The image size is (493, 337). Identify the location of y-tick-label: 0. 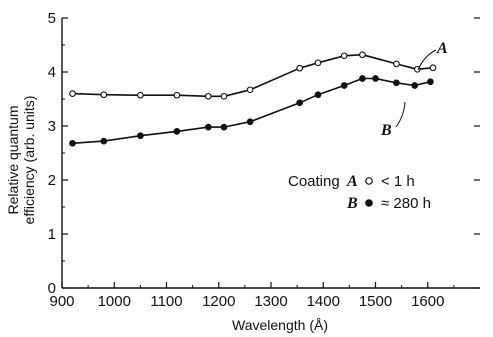
(52, 288).